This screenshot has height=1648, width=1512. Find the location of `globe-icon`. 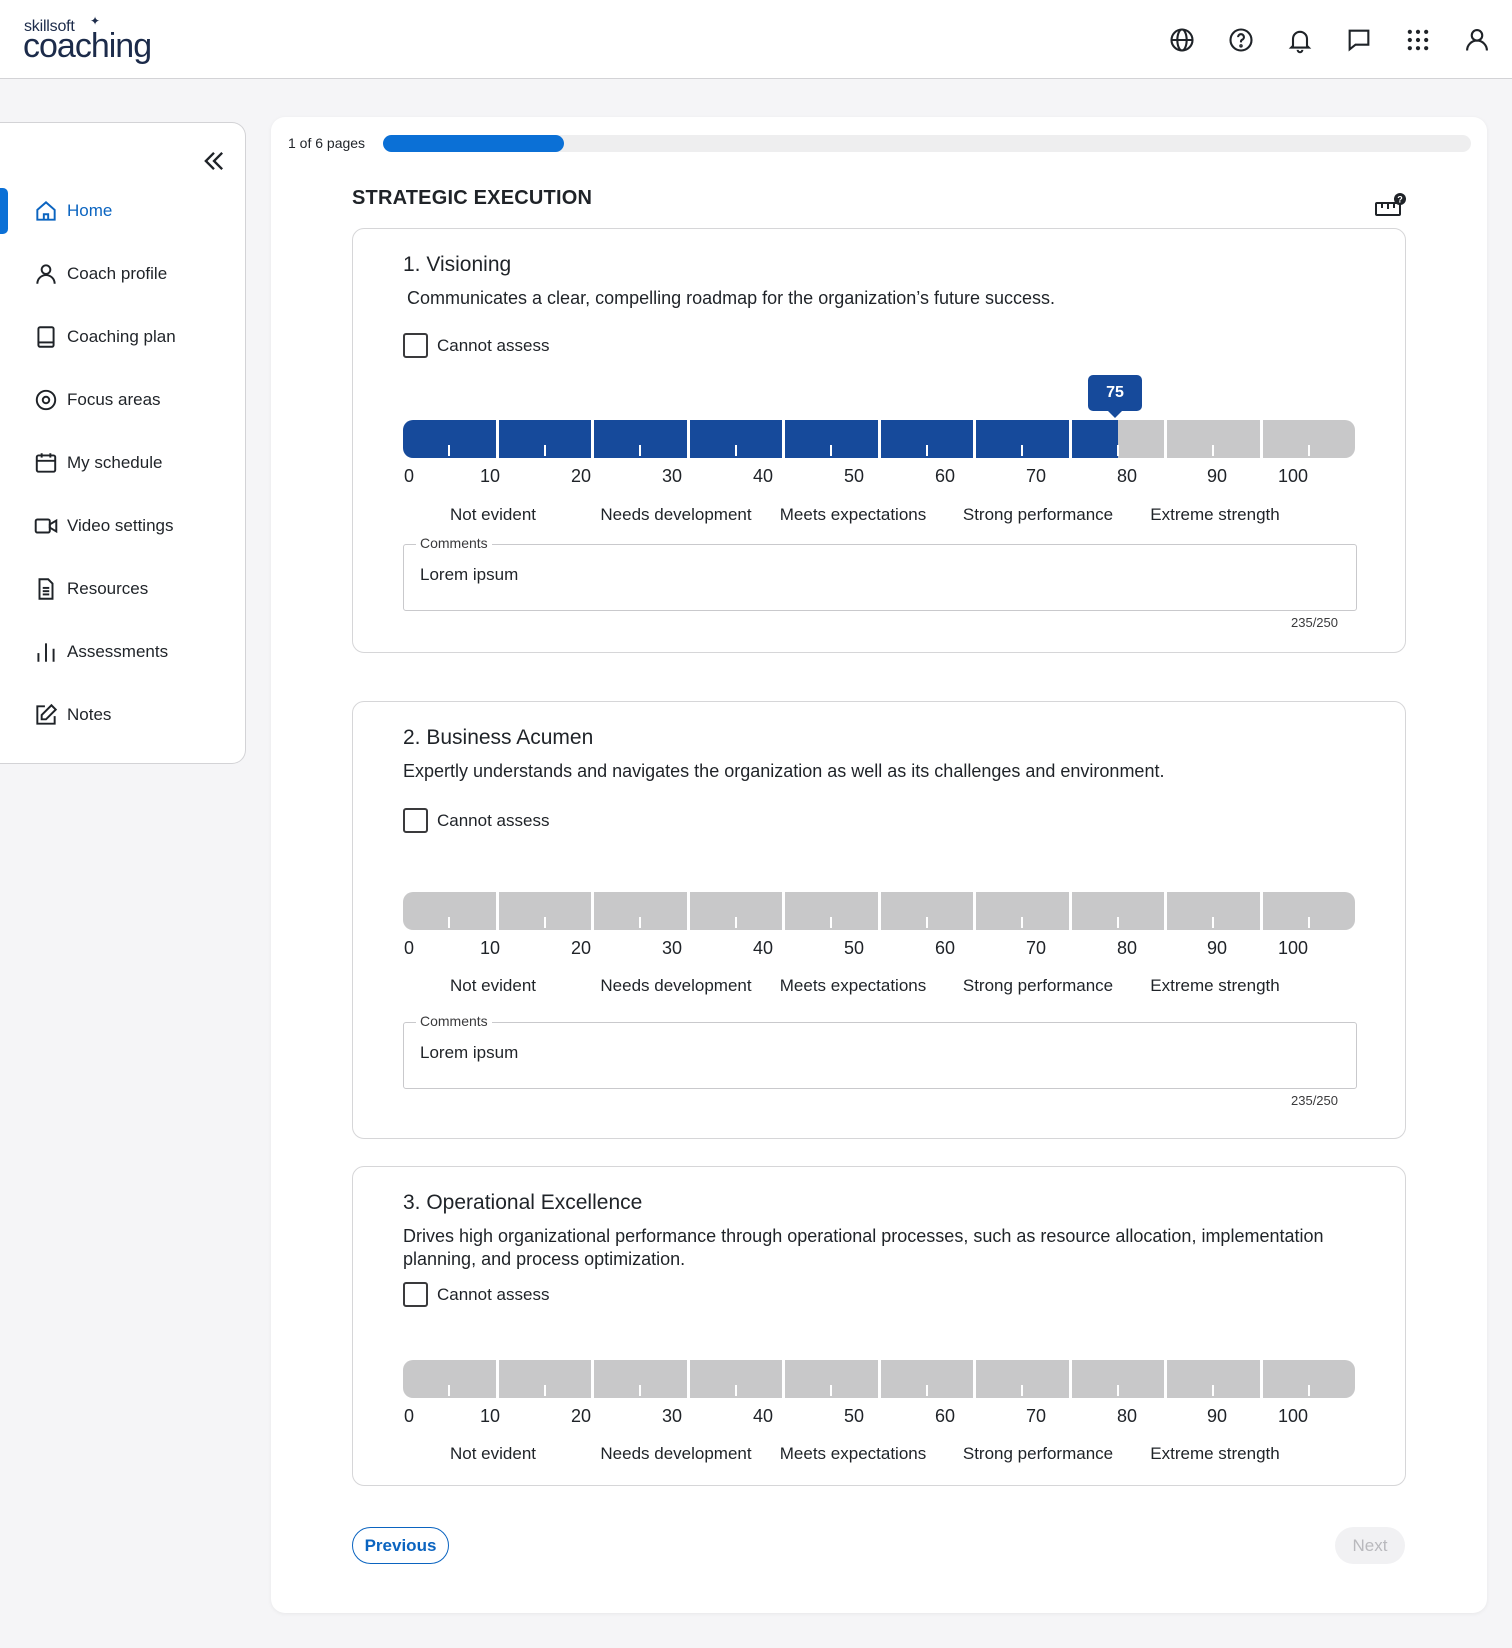

globe-icon is located at coordinates (1181, 39).